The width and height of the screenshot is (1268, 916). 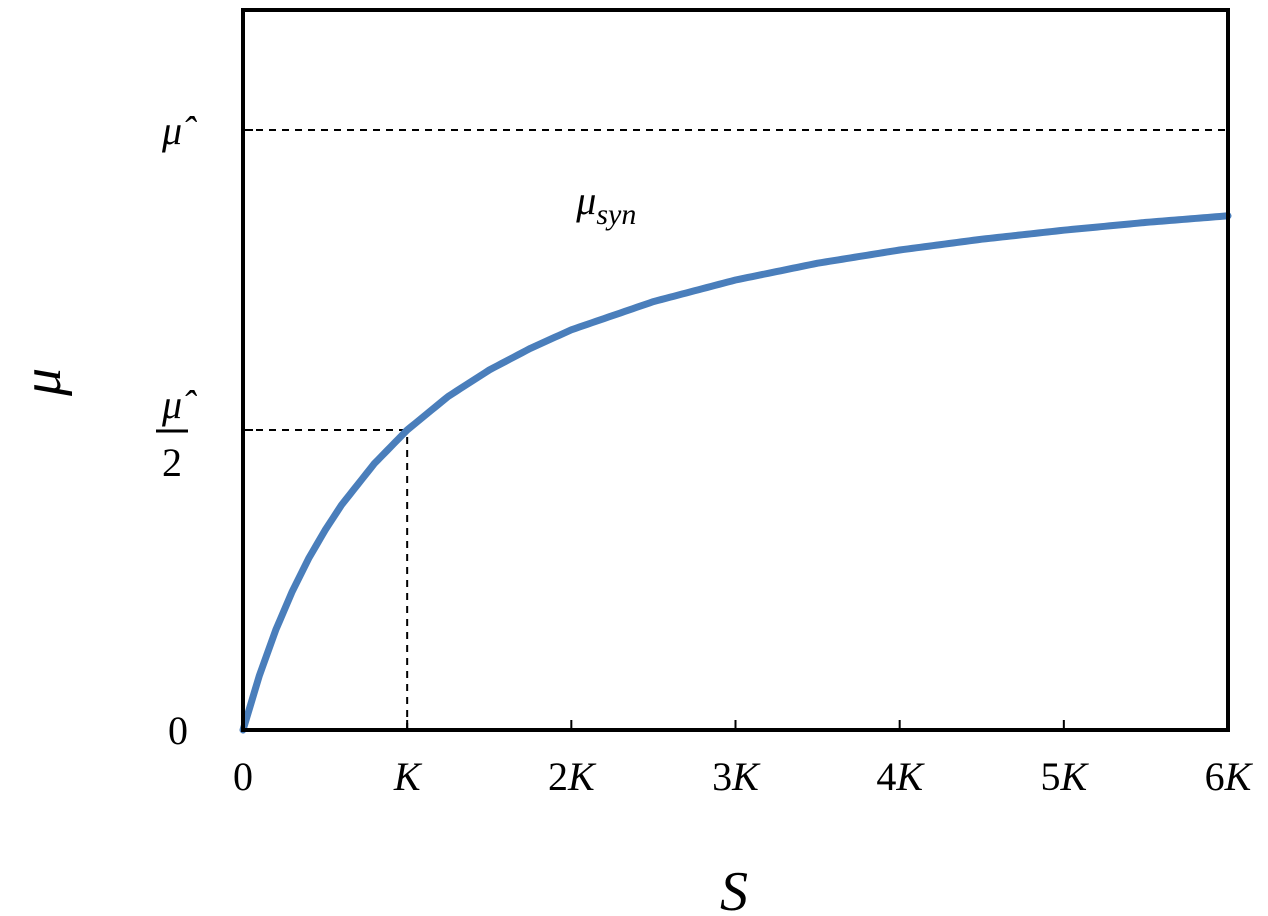 What do you see at coordinates (900, 776) in the screenshot?
I see `x-tick-label-4: 4K` at bounding box center [900, 776].